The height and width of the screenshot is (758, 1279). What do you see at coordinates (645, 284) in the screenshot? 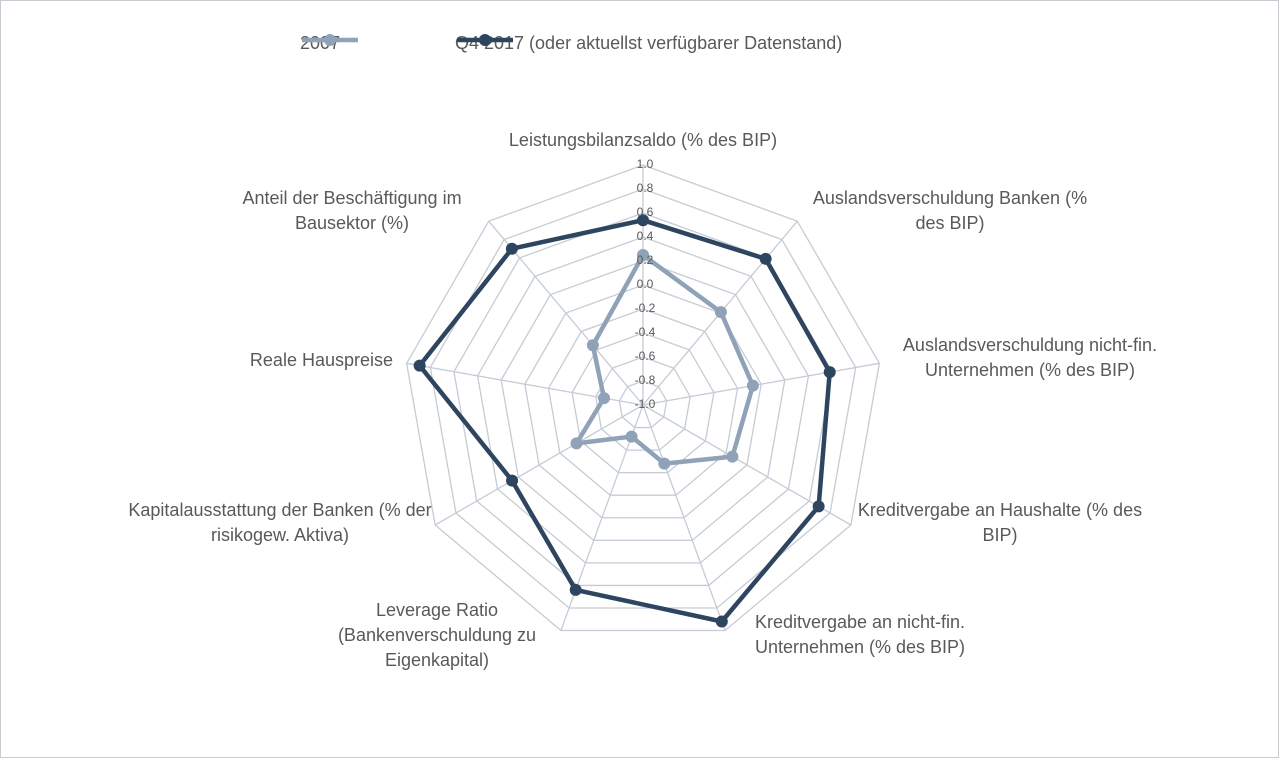
I see `y-tick-label: 0.0` at bounding box center [645, 284].